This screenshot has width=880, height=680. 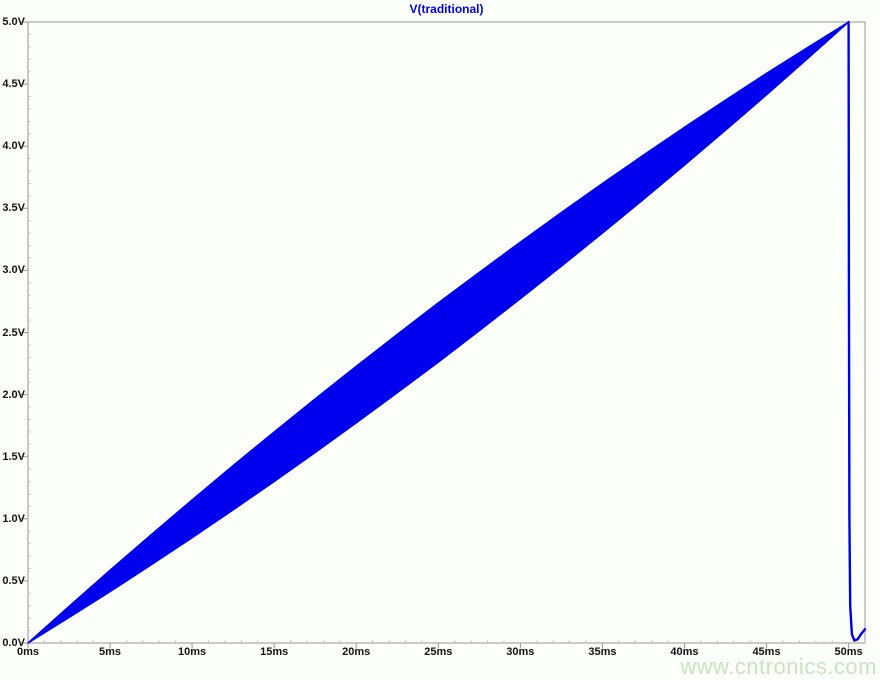 I want to click on watermark: www.cntronics.com, so click(x=778, y=666).